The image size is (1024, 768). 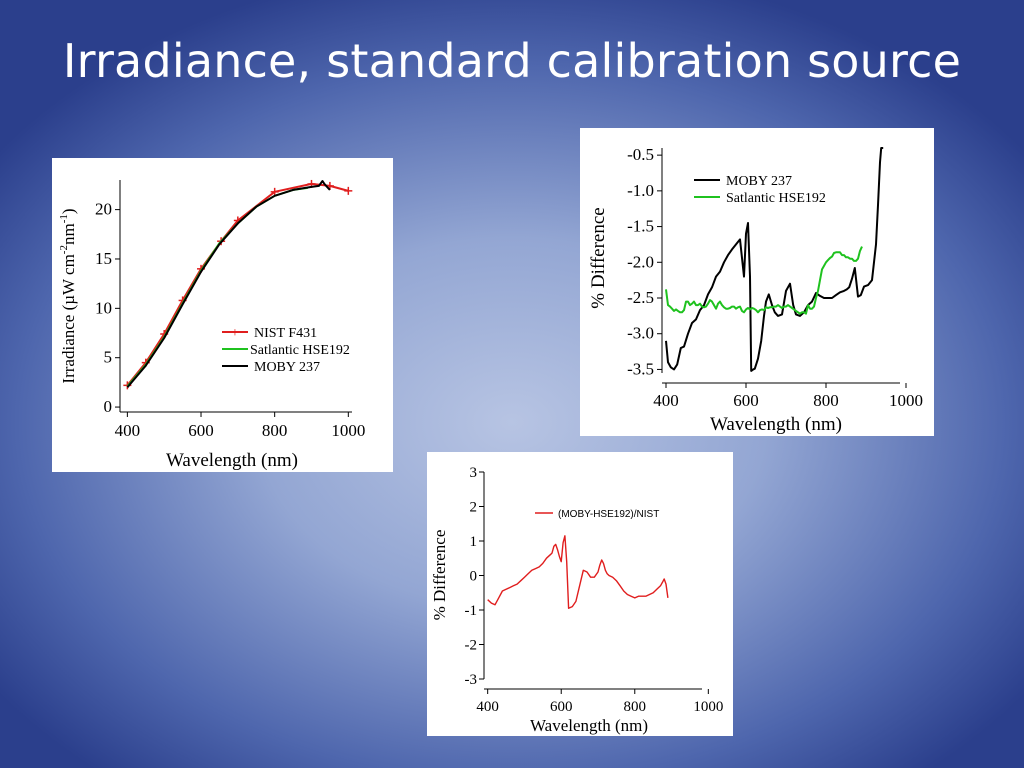 I want to click on y-tick-label: 10, so click(x=103, y=307).